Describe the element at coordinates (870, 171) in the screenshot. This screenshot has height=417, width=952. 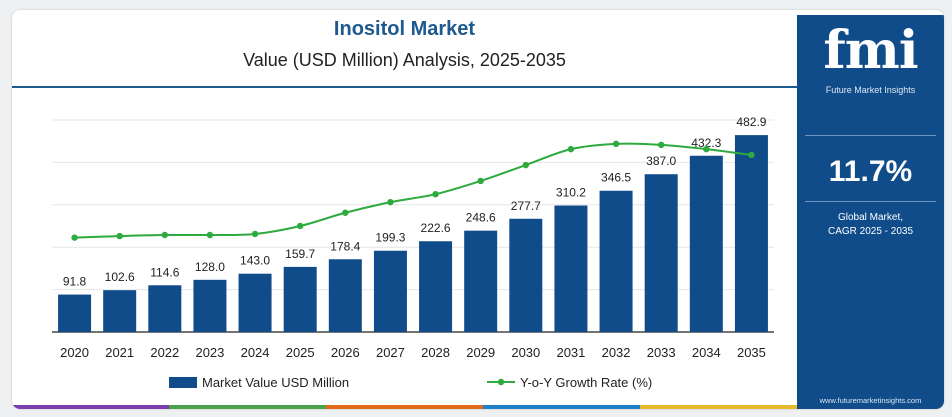
I see `cagr-value: 11.7%` at that location.